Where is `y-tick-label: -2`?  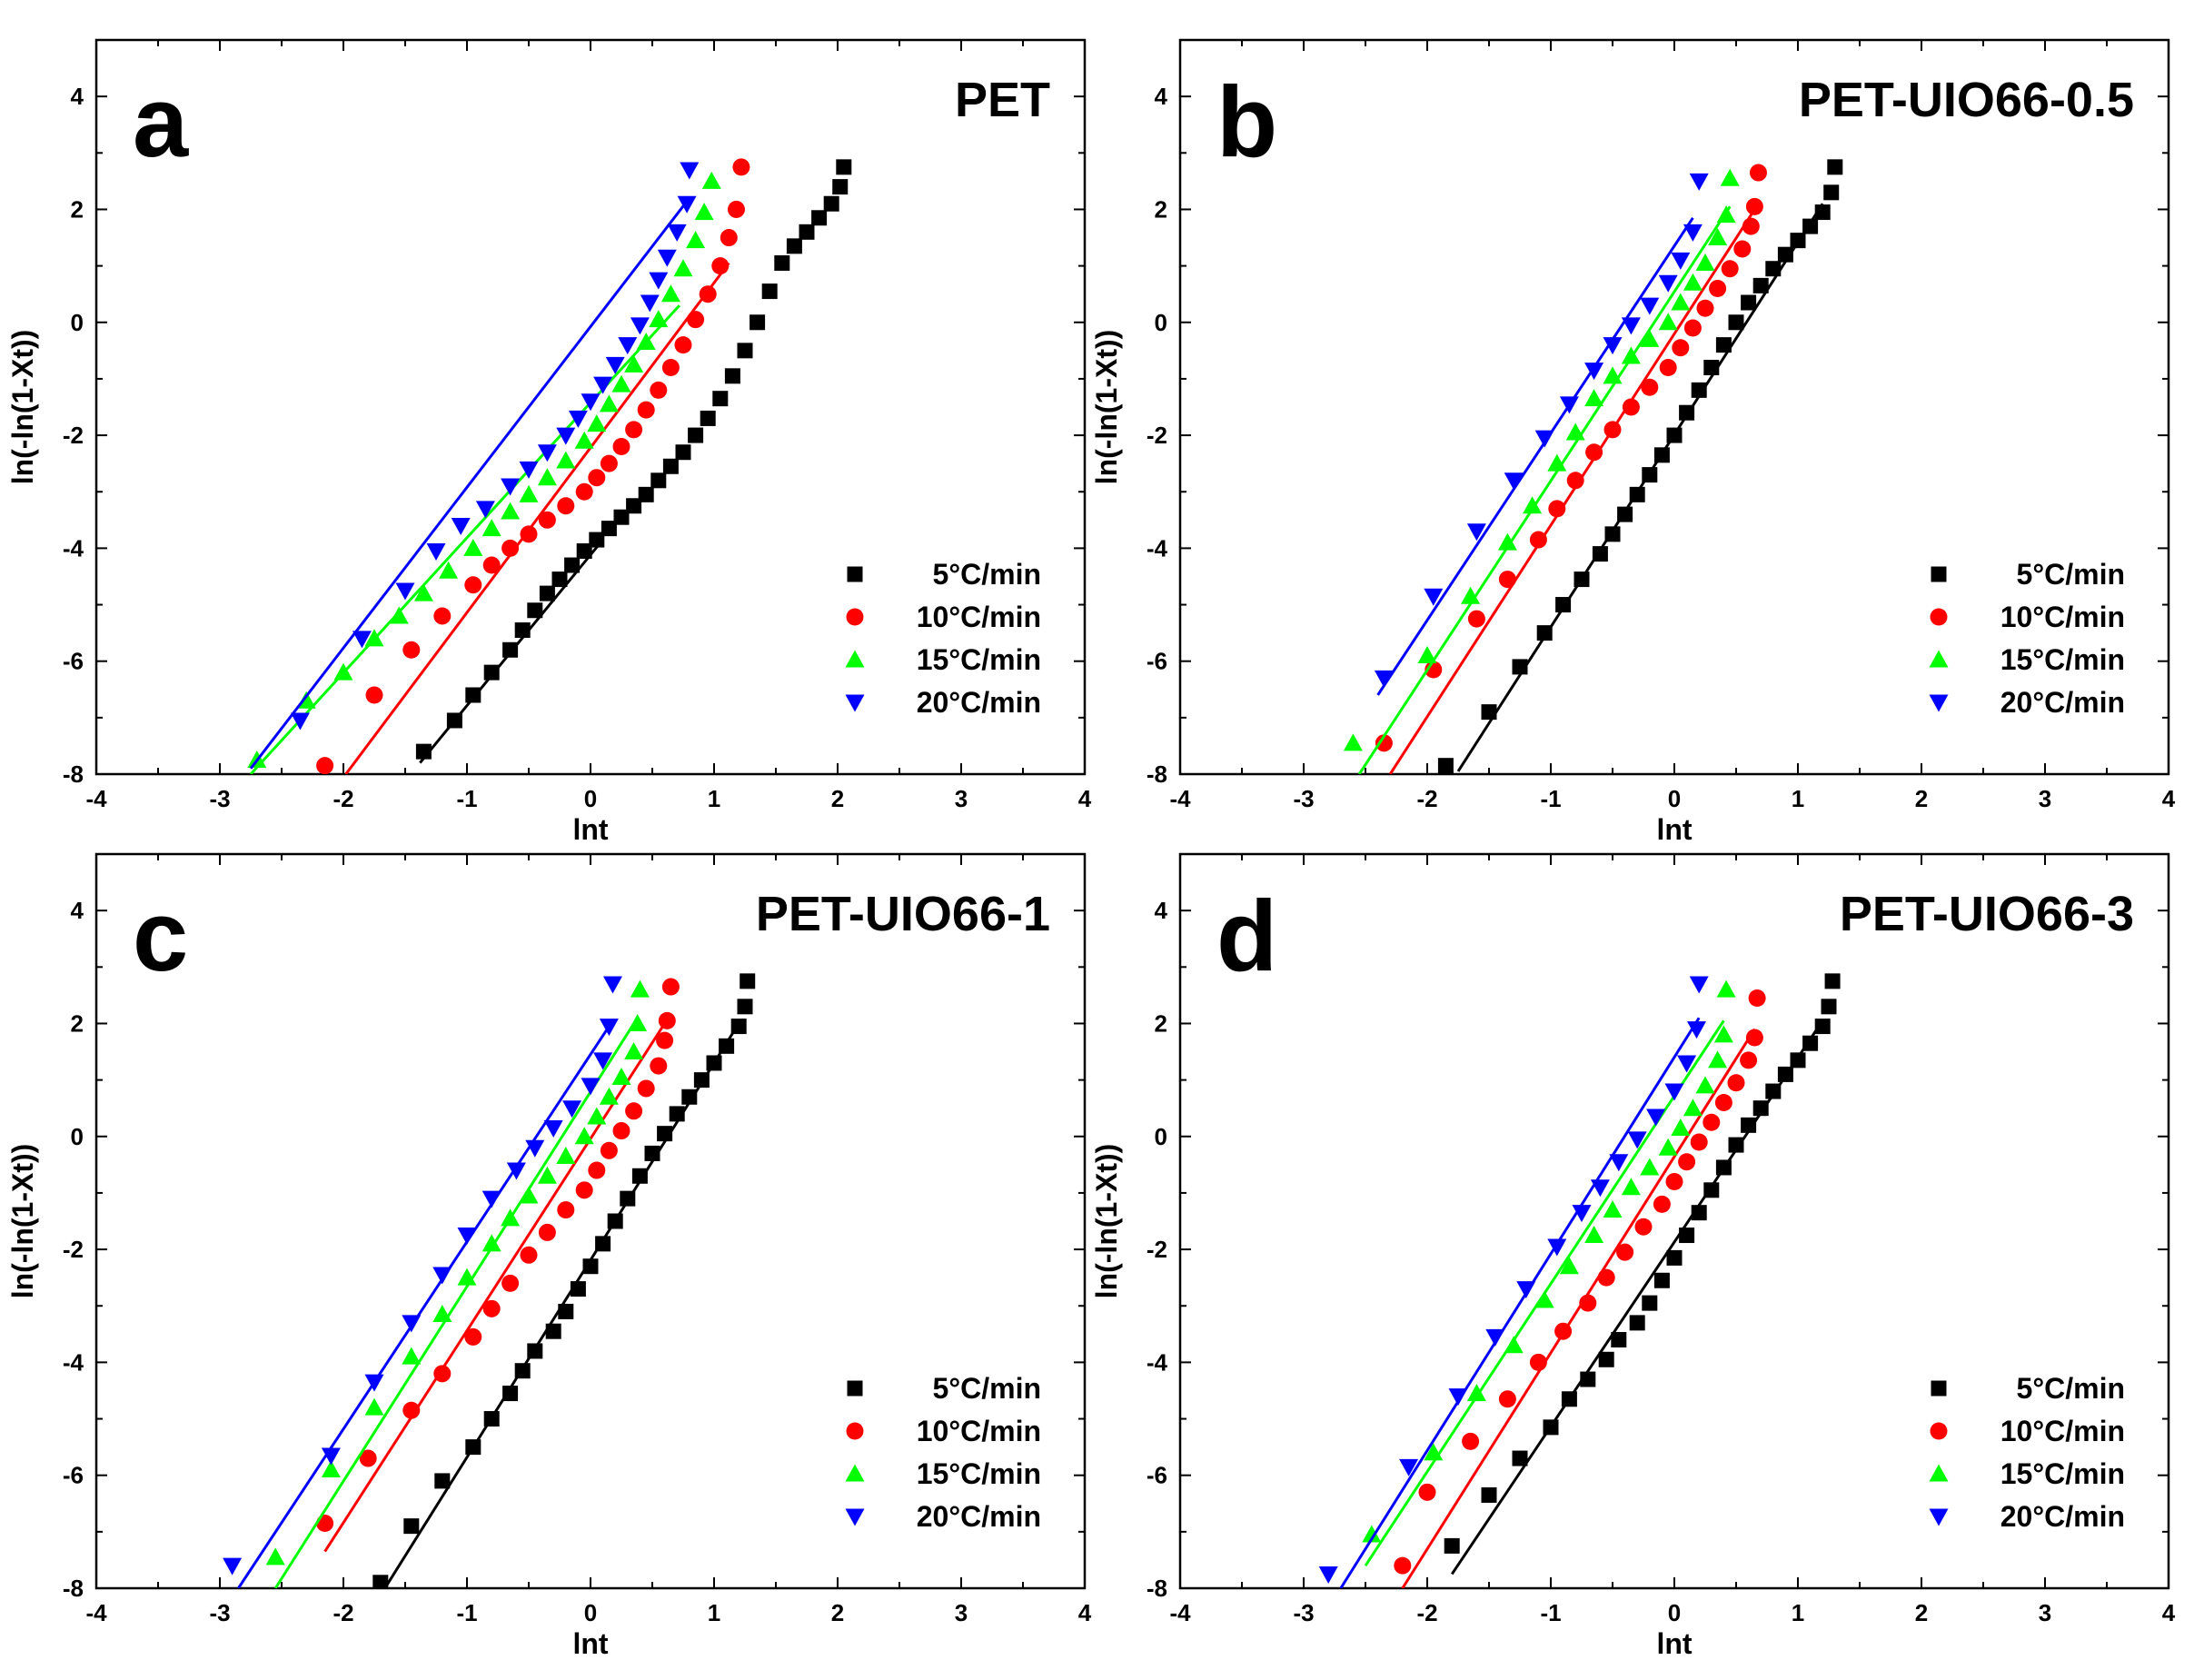
y-tick-label: -2 is located at coordinates (1157, 436).